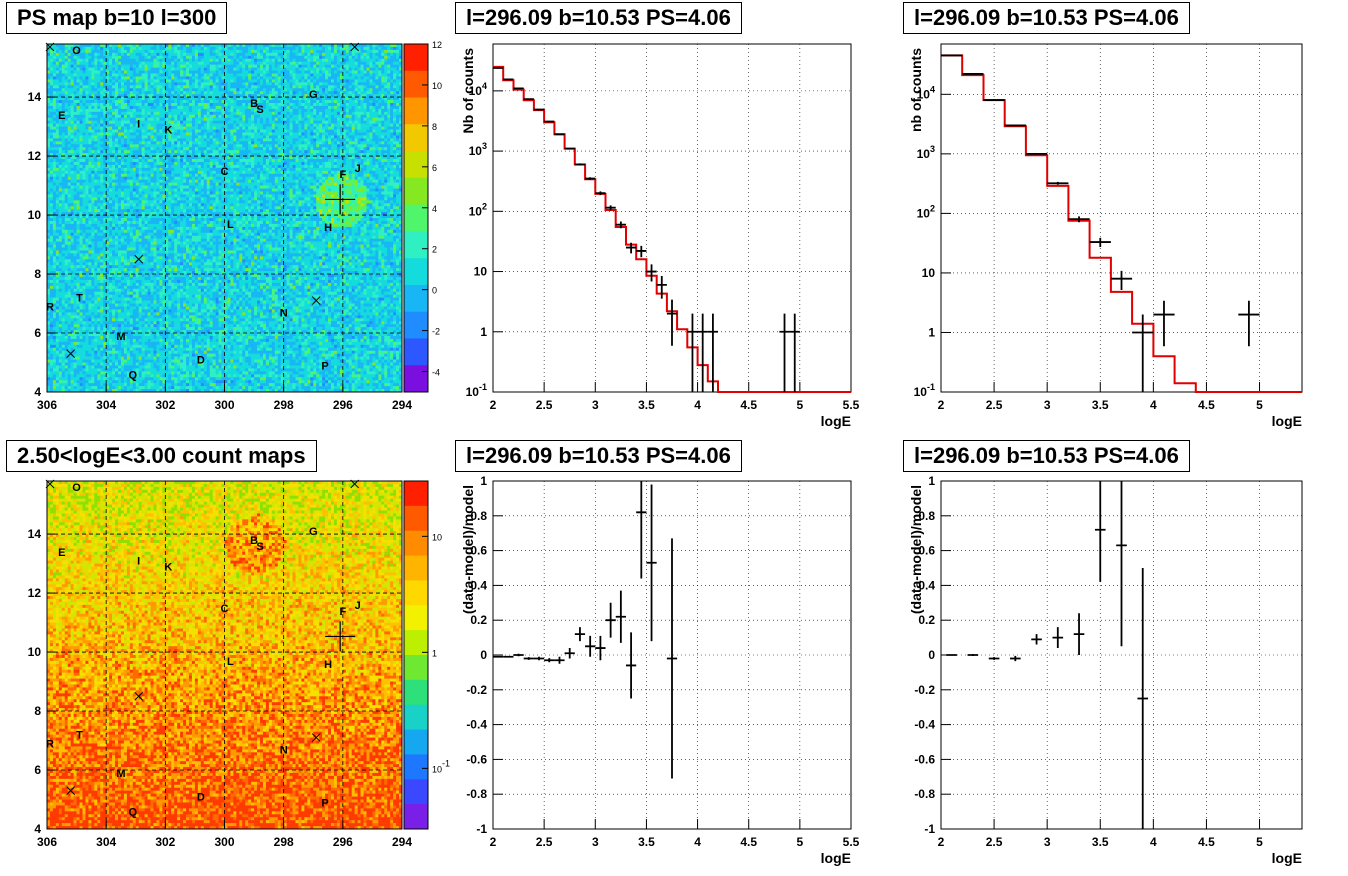 The width and height of the screenshot is (1348, 876). I want to click on ps-y-tick-label: 14, so click(35, 97).